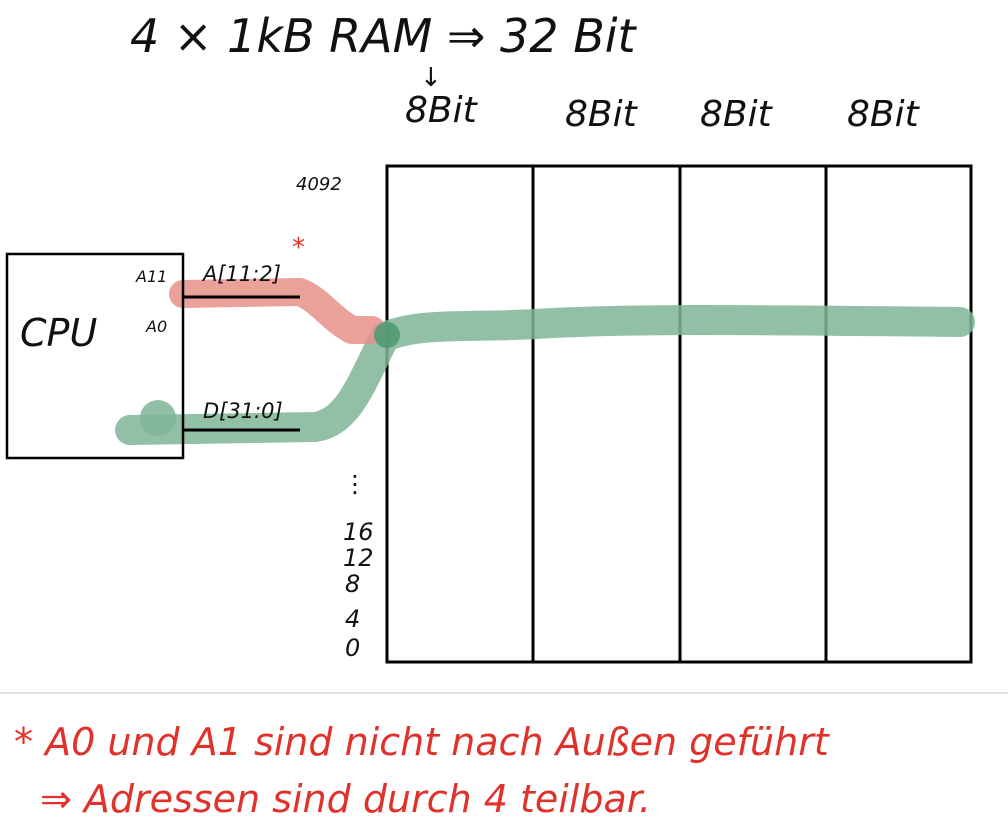 The image size is (1008, 838). Describe the element at coordinates (277, 311) in the screenshot. I see `address-bus-highlight` at that location.